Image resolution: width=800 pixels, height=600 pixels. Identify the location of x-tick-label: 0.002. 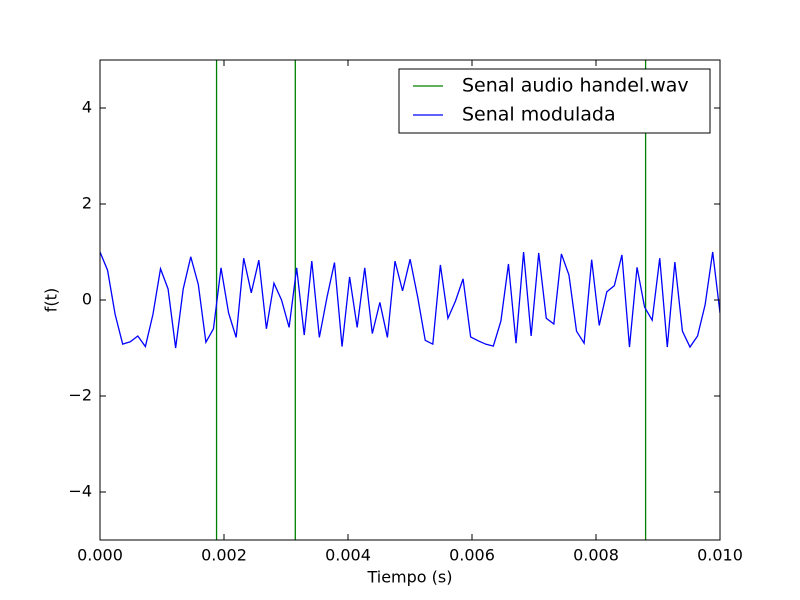
(224, 555).